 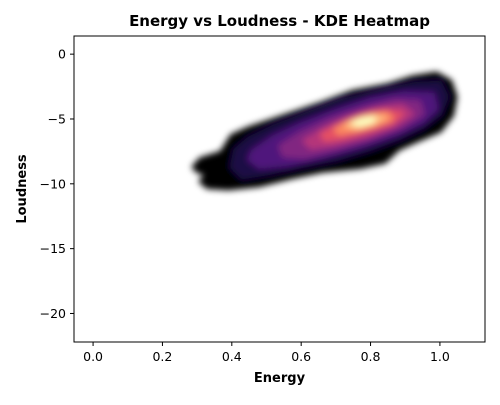 What do you see at coordinates (162, 356) in the screenshot?
I see `x-tick-label: 0.2` at bounding box center [162, 356].